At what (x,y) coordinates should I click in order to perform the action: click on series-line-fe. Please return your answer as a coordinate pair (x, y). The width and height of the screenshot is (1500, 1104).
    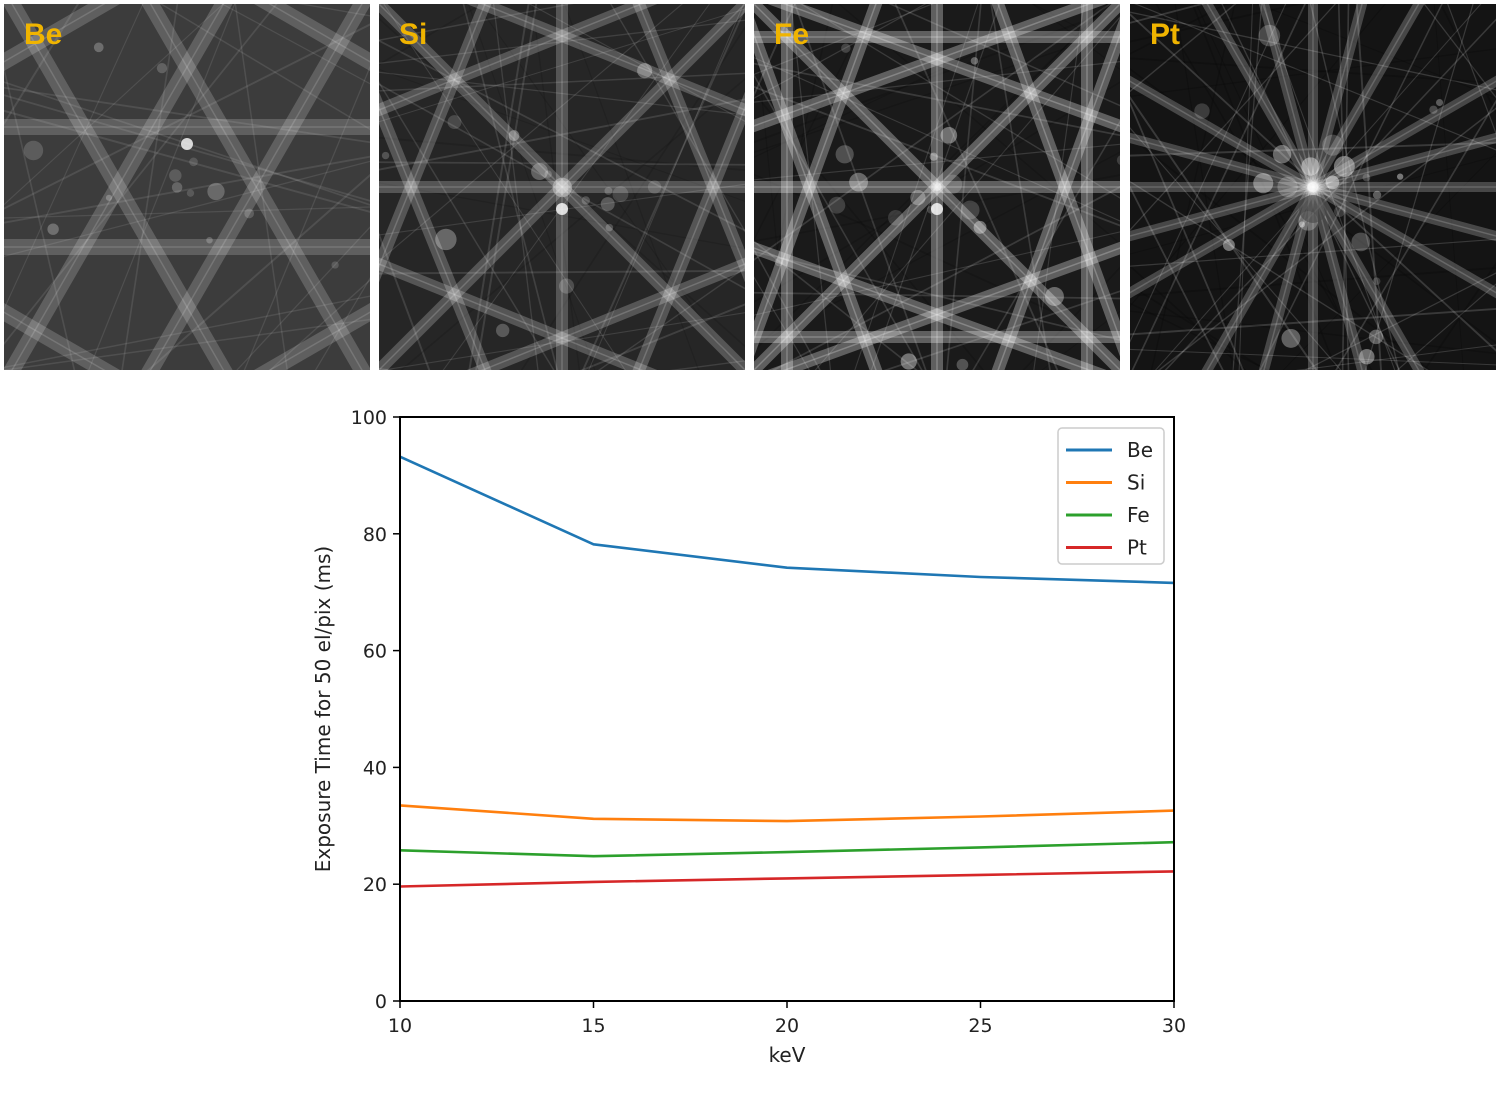
    Looking at the image, I should click on (787, 849).